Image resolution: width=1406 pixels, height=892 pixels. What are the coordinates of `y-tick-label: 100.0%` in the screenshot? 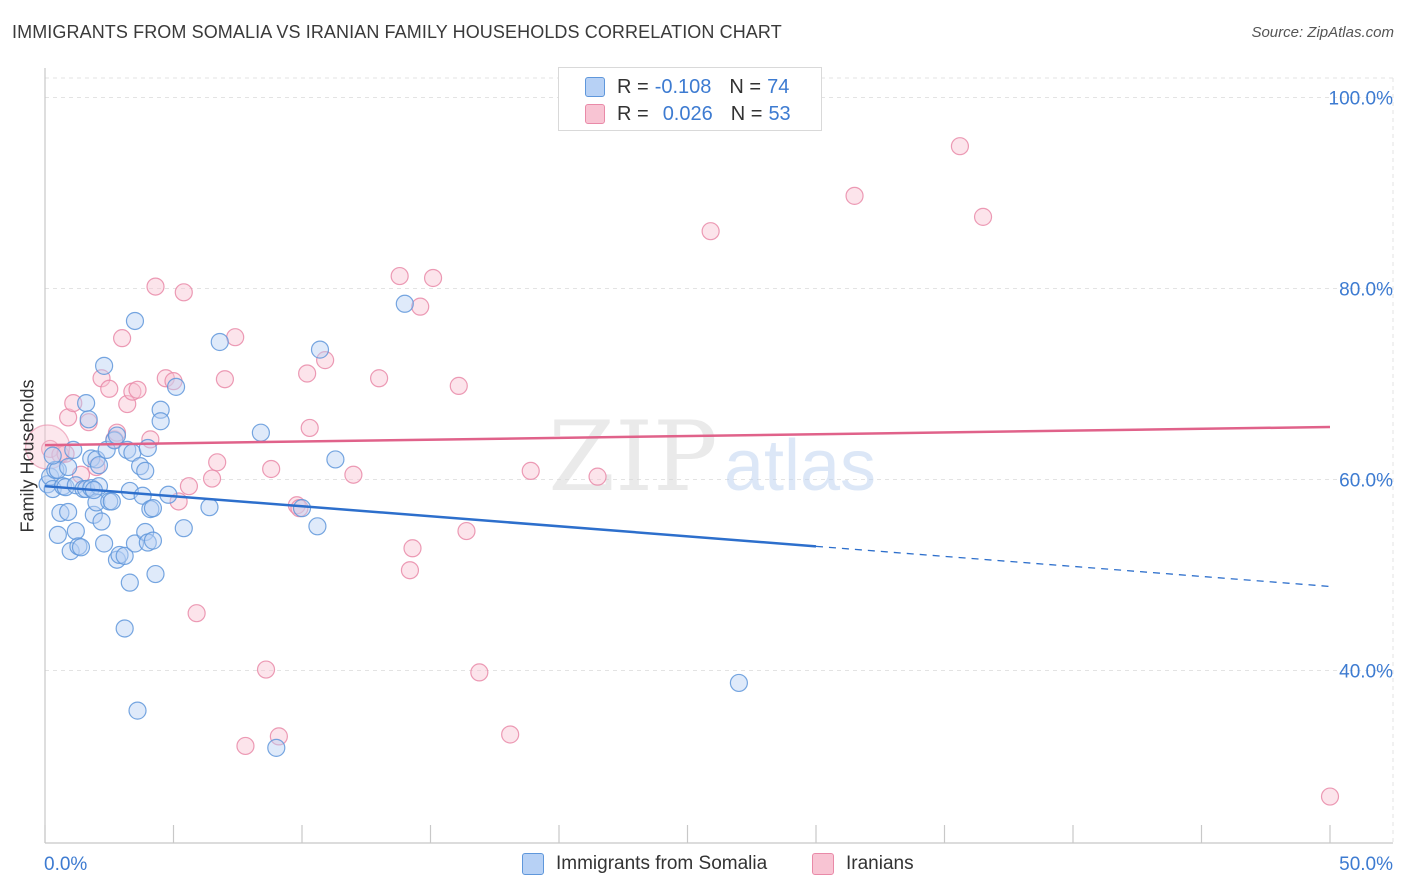 It's located at (1361, 99).